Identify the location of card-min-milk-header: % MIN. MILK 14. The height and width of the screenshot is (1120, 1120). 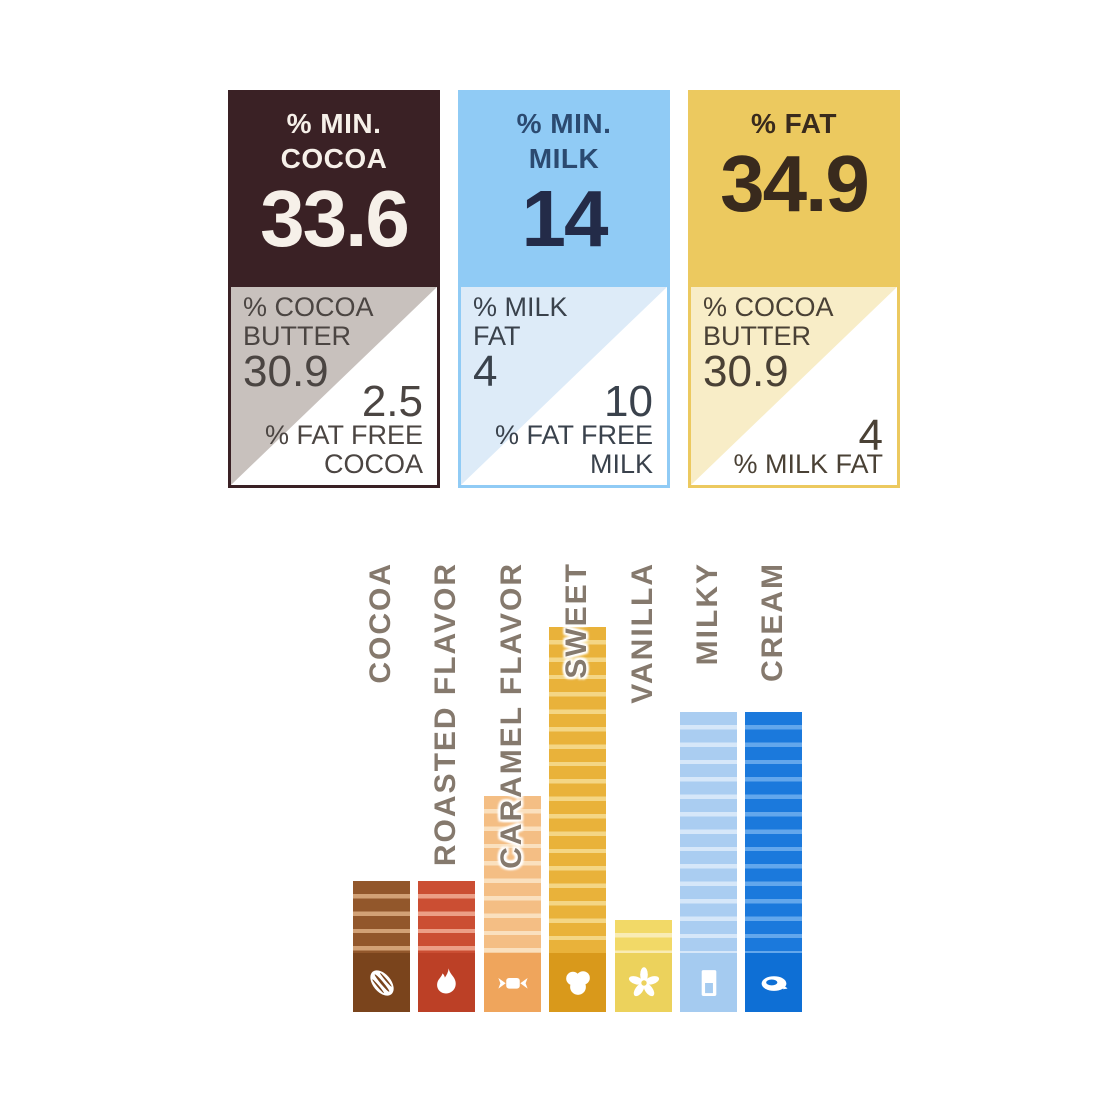
(564, 188).